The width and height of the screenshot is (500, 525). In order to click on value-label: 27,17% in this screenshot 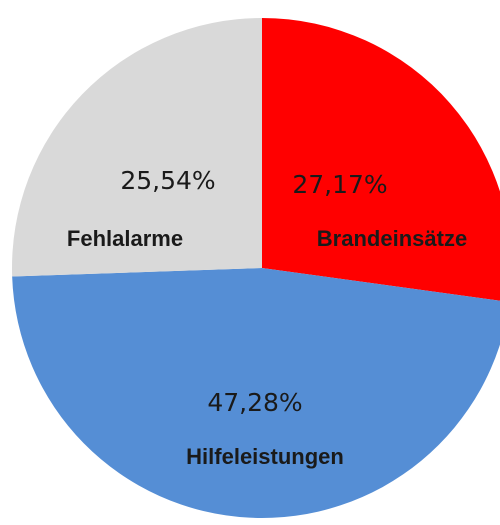, I will do `click(339, 184)`.